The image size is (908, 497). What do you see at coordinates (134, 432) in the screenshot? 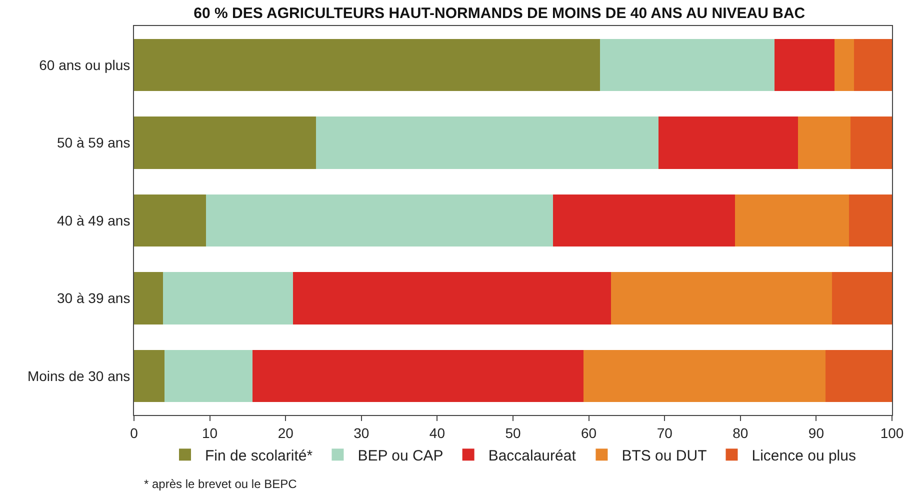
I see `x-tick-label: 0` at bounding box center [134, 432].